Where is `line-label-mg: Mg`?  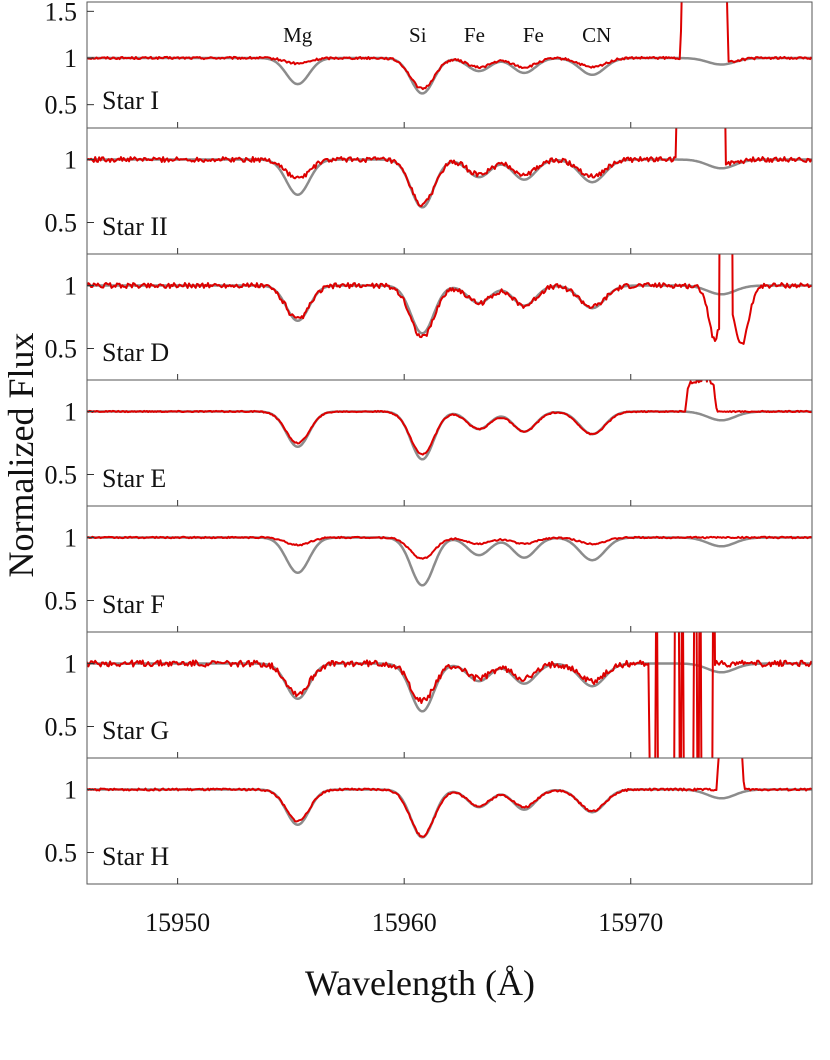 line-label-mg: Mg is located at coordinates (298, 35).